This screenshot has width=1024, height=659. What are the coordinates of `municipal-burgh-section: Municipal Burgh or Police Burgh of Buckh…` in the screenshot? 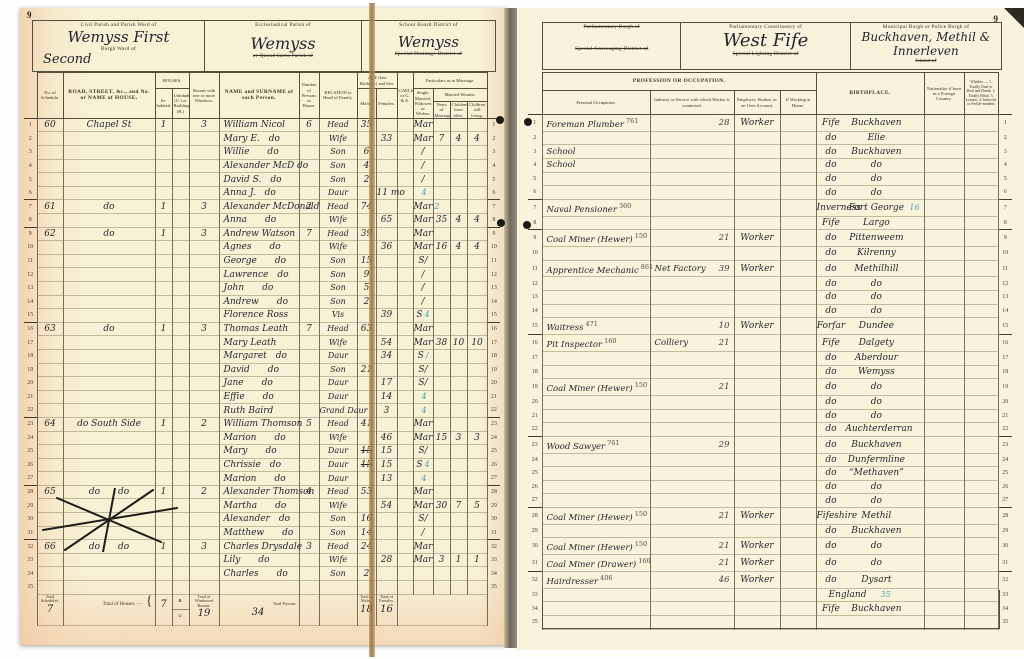 It's located at (925, 46).